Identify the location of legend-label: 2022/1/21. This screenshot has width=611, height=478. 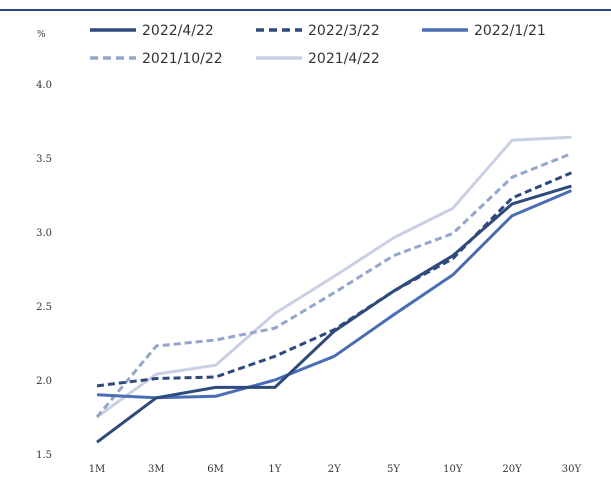
(510, 31).